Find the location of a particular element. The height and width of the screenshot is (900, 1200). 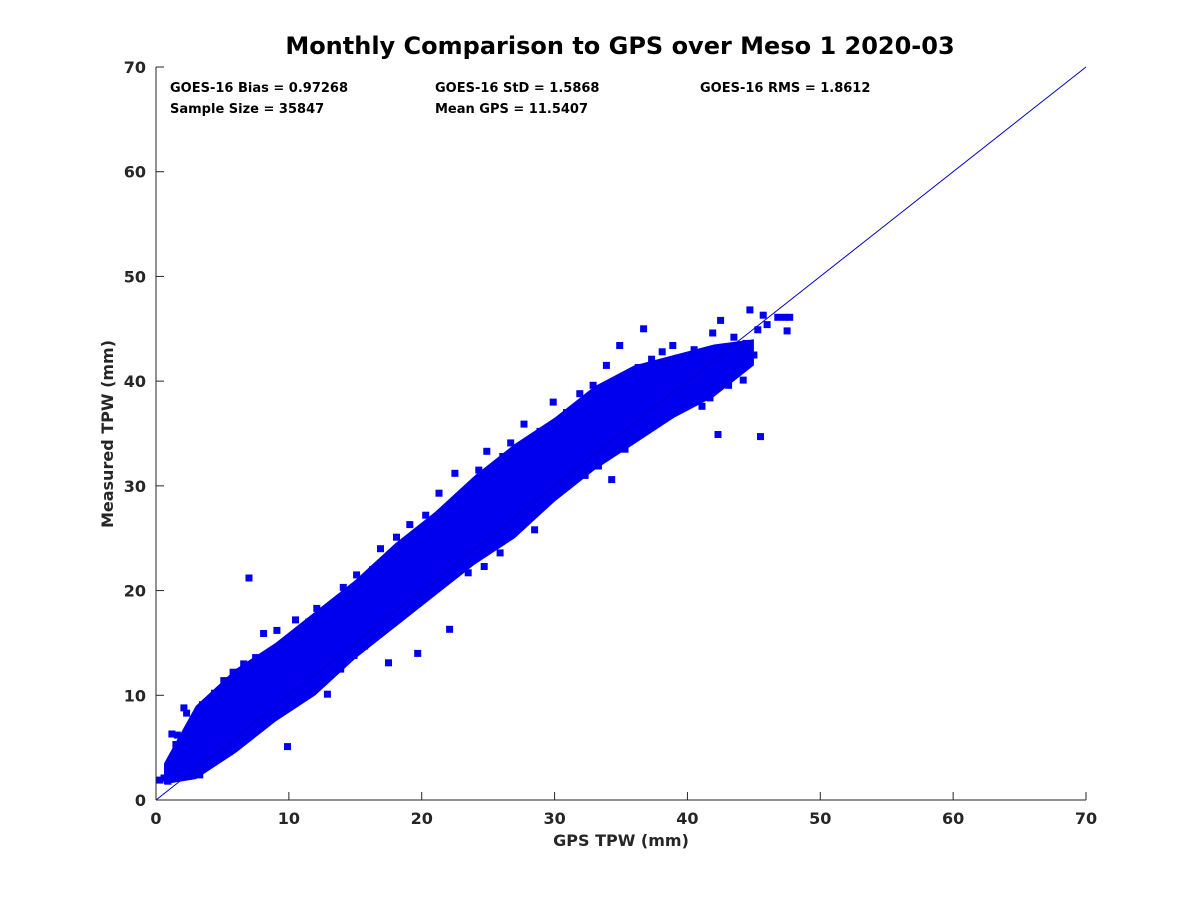

y-tick-label: 40 is located at coordinates (135, 381).